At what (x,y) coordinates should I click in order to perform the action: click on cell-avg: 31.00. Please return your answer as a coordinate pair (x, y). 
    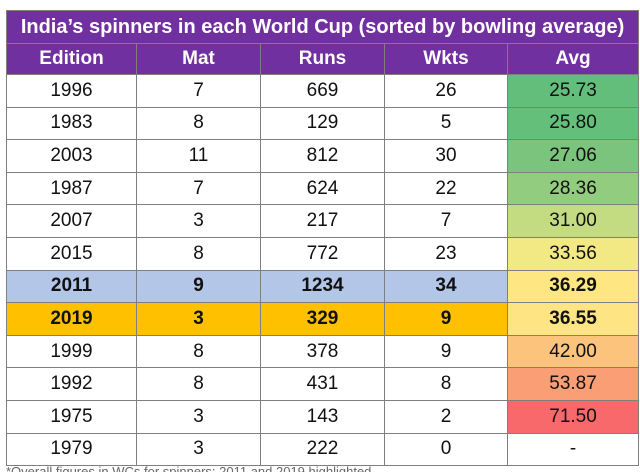
    Looking at the image, I should click on (573, 221).